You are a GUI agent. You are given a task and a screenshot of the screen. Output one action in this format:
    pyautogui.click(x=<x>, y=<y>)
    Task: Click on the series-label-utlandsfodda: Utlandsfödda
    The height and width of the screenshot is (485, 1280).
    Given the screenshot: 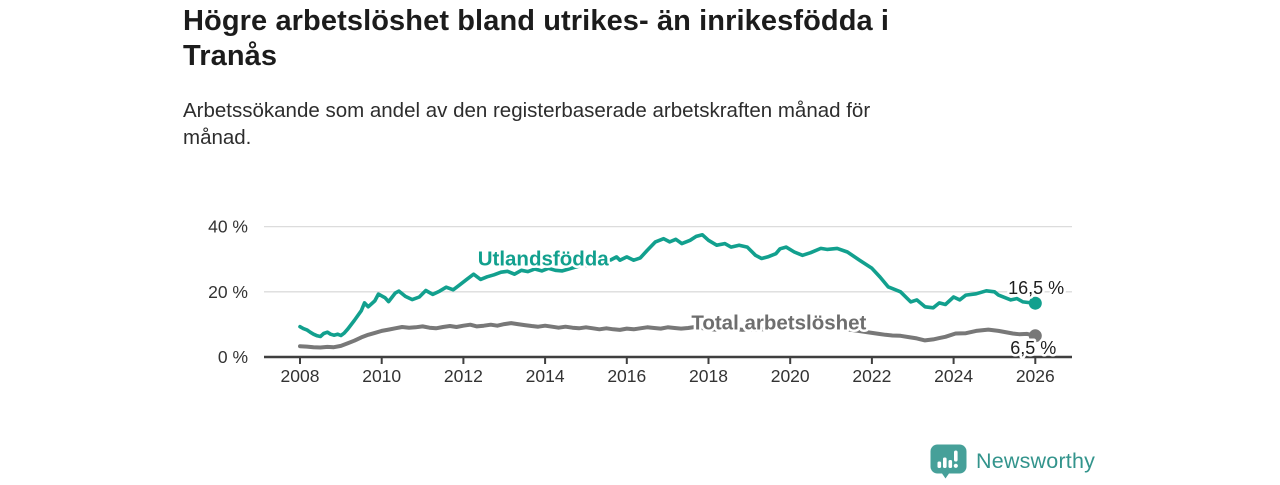 What is the action you would take?
    pyautogui.click(x=544, y=259)
    